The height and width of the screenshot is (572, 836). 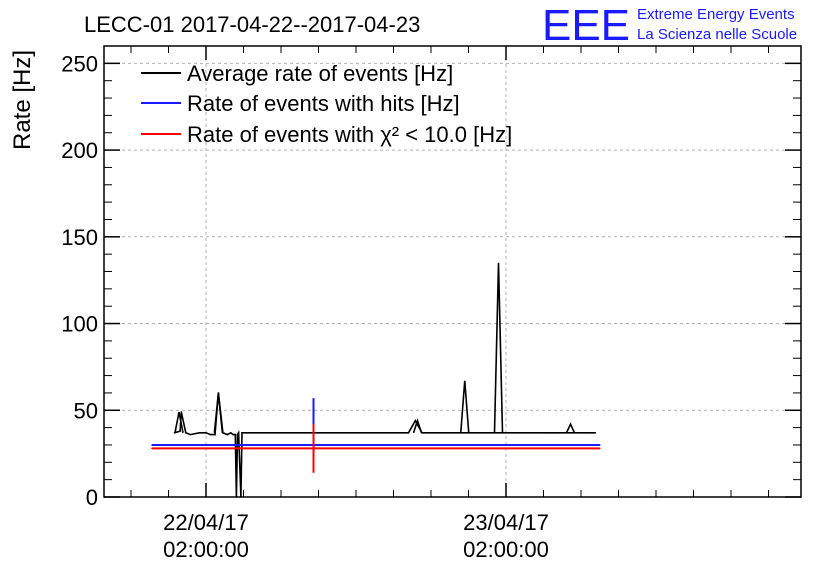 I want to click on legend-label-1: Average rate of events [Hz], so click(x=320, y=73).